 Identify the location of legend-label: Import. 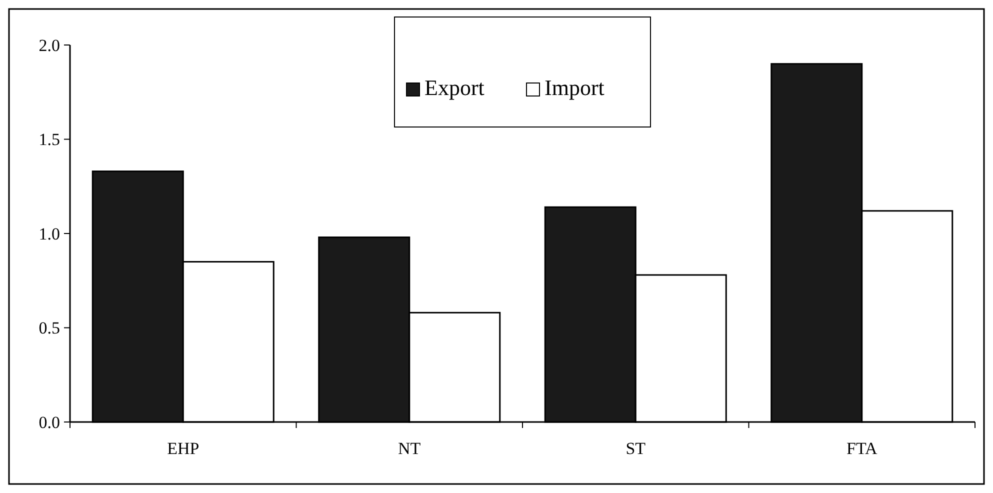
(574, 87).